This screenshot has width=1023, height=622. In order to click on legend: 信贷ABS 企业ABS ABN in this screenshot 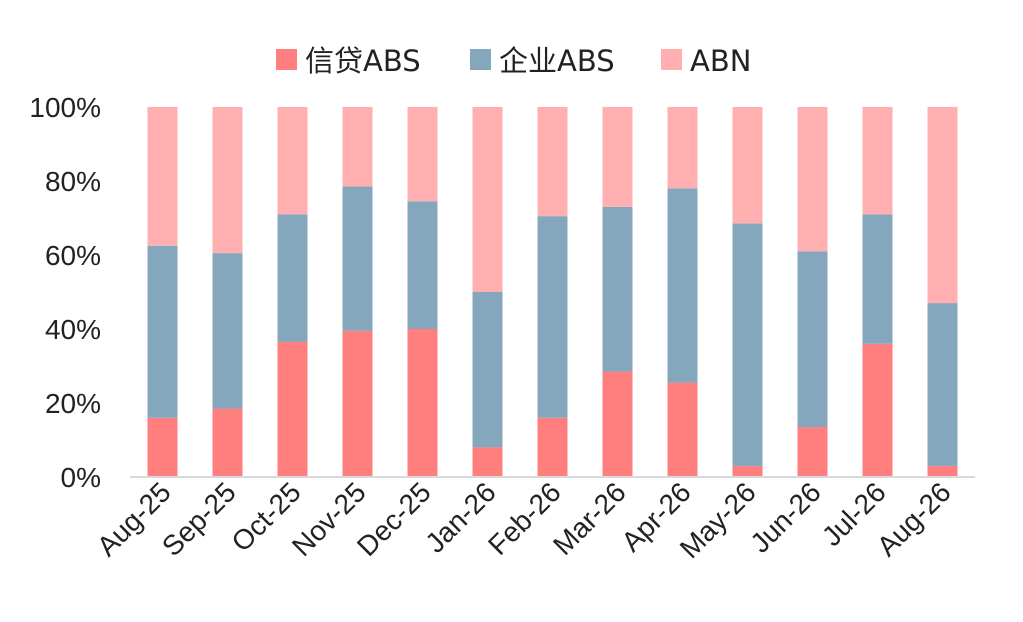, I will do `click(513, 61)`.